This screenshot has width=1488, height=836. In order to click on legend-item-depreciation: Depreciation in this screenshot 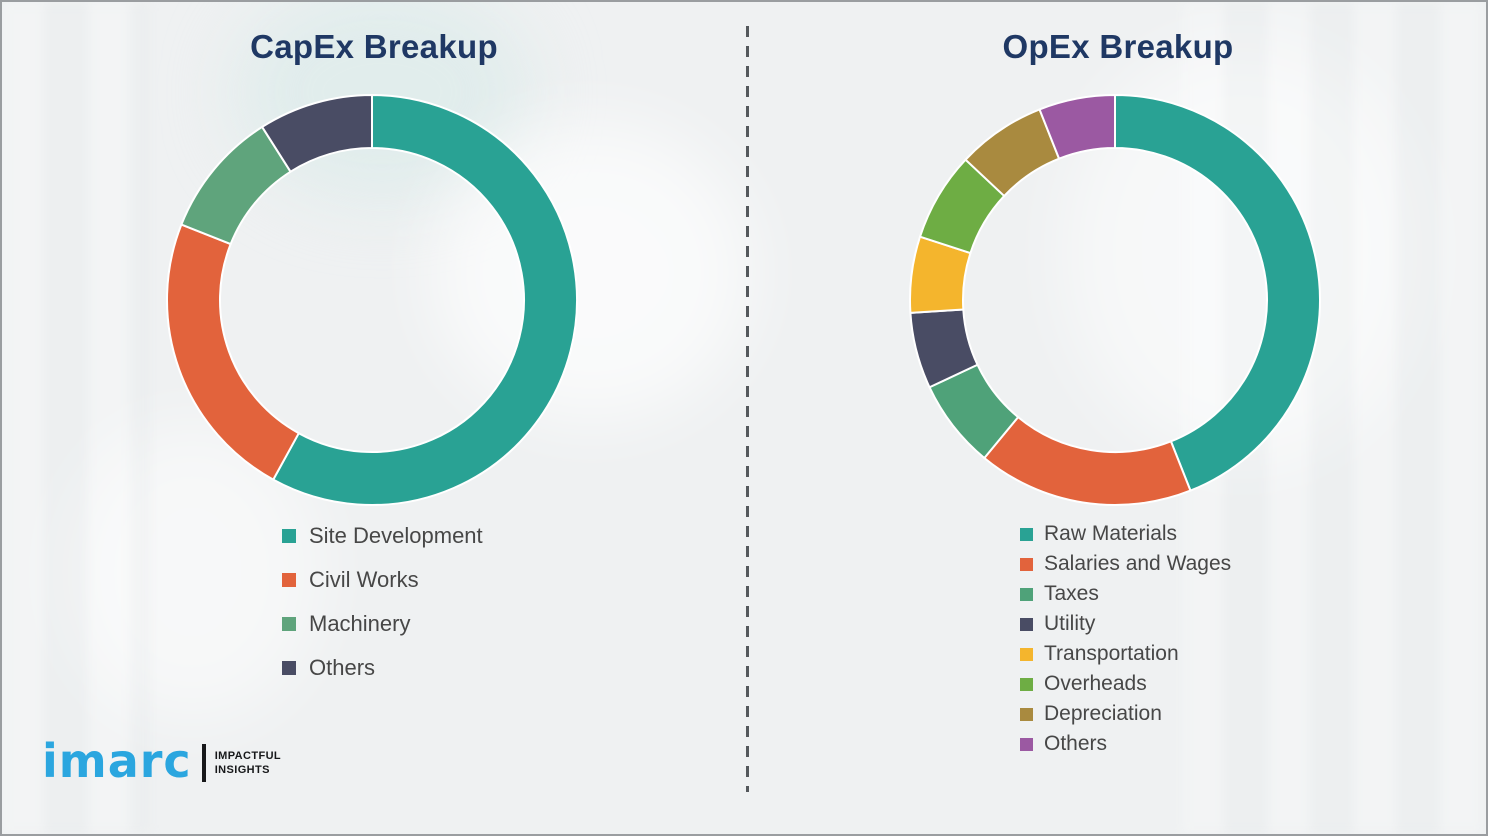, I will do `click(1125, 714)`.